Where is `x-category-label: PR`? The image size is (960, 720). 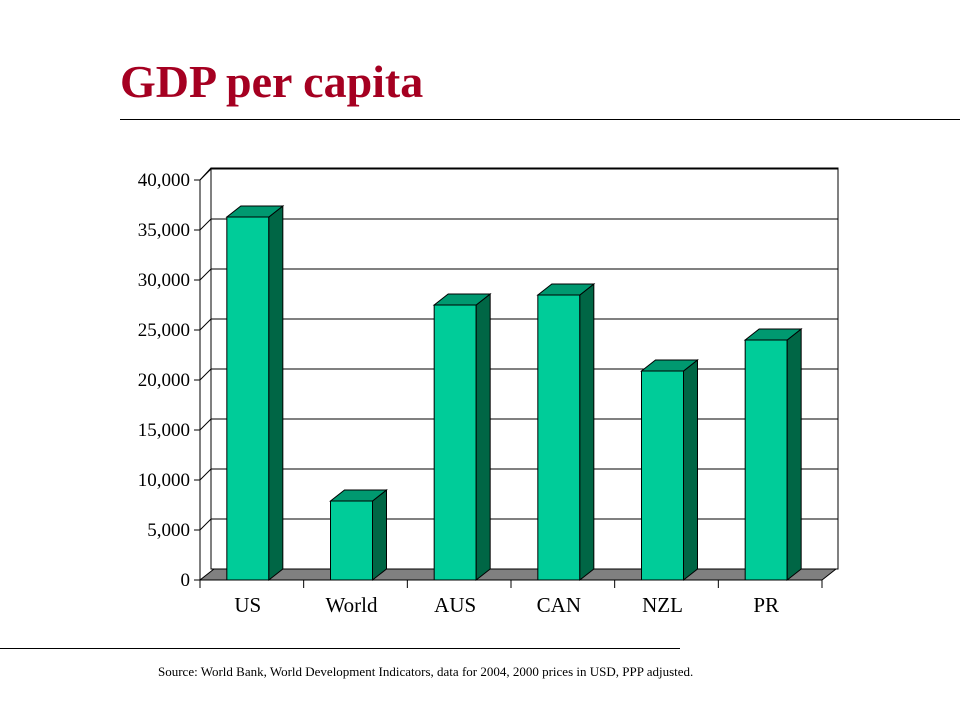 x-category-label: PR is located at coordinates (766, 605).